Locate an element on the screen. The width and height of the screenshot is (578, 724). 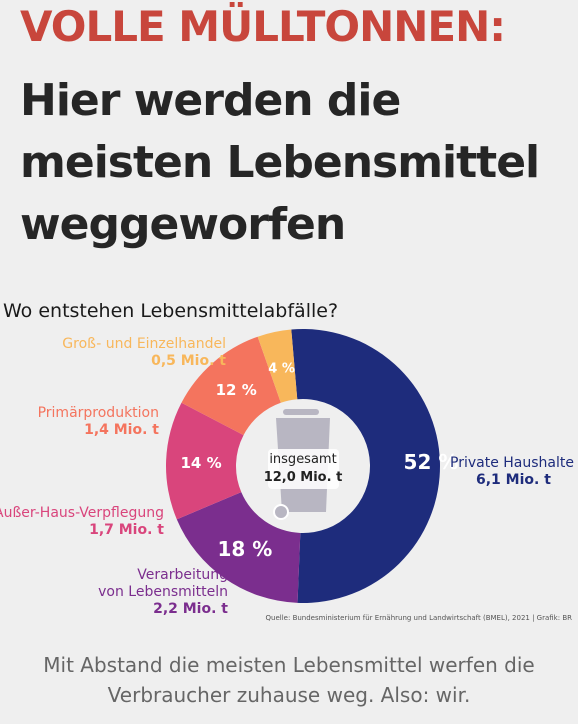
trash-bin-icon is located at coordinates (303, 464).